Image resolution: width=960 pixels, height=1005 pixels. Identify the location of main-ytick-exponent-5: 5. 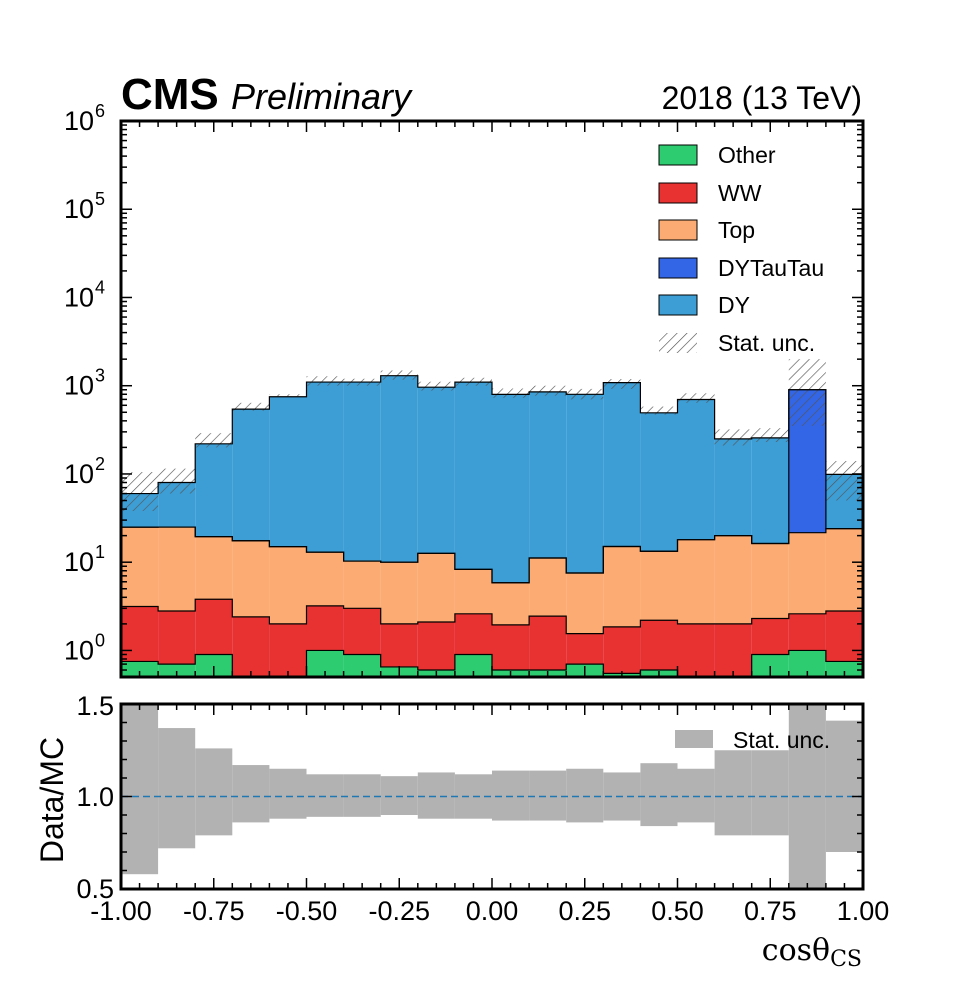
(100, 199).